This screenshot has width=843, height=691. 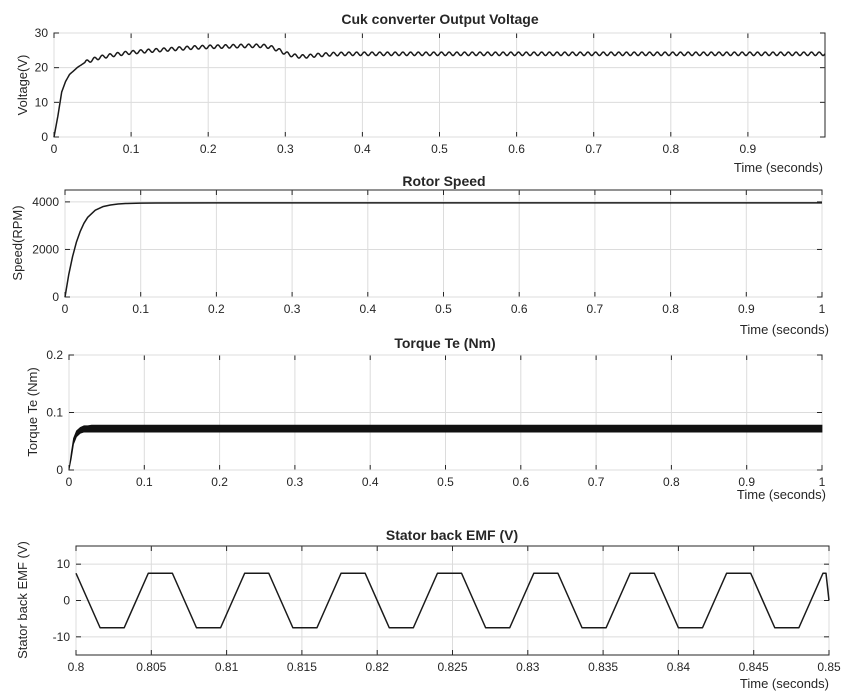 I want to click on y-tick-label: 0.1, so click(x=54, y=413).